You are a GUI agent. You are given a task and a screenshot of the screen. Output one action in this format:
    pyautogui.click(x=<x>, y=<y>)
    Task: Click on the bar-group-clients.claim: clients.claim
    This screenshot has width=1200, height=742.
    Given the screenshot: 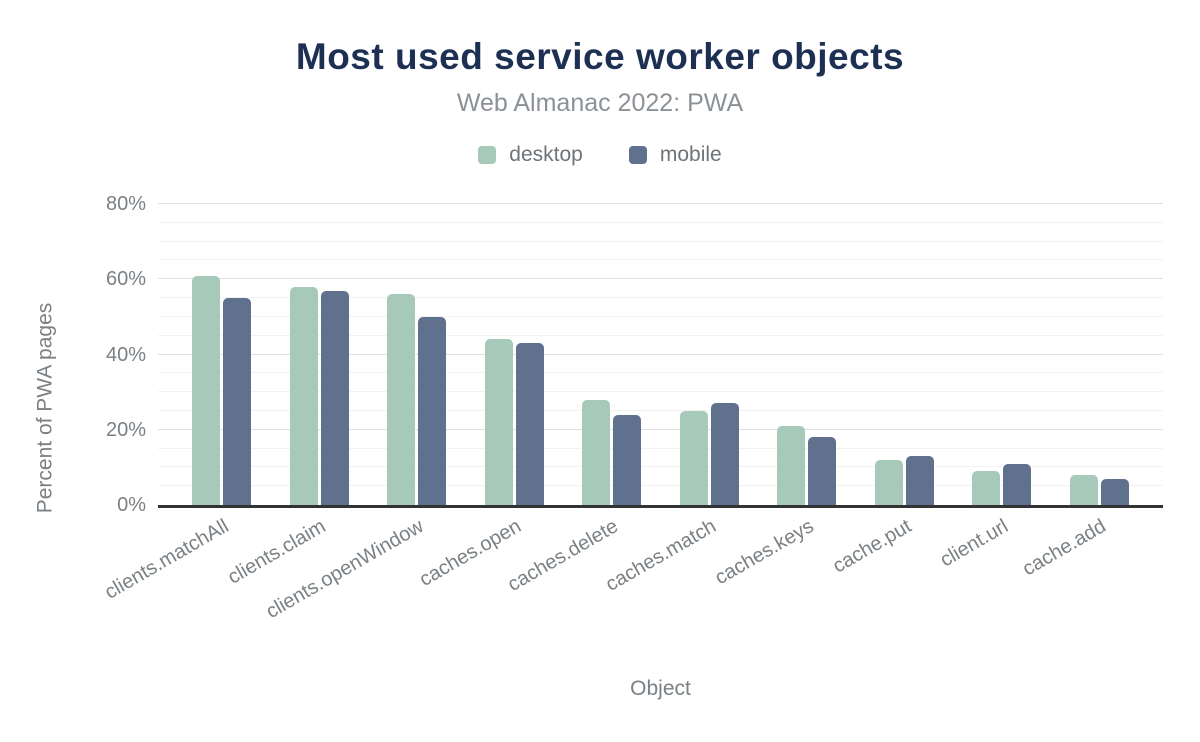 What is the action you would take?
    pyautogui.click(x=296, y=396)
    